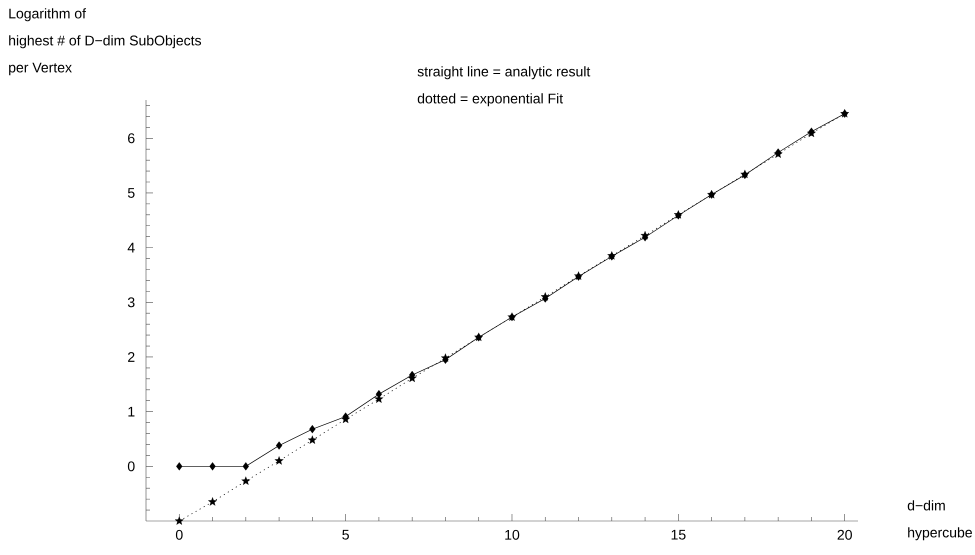  Describe the element at coordinates (940, 520) in the screenshot. I see `x-axis-title: d−dim hypercube` at that location.